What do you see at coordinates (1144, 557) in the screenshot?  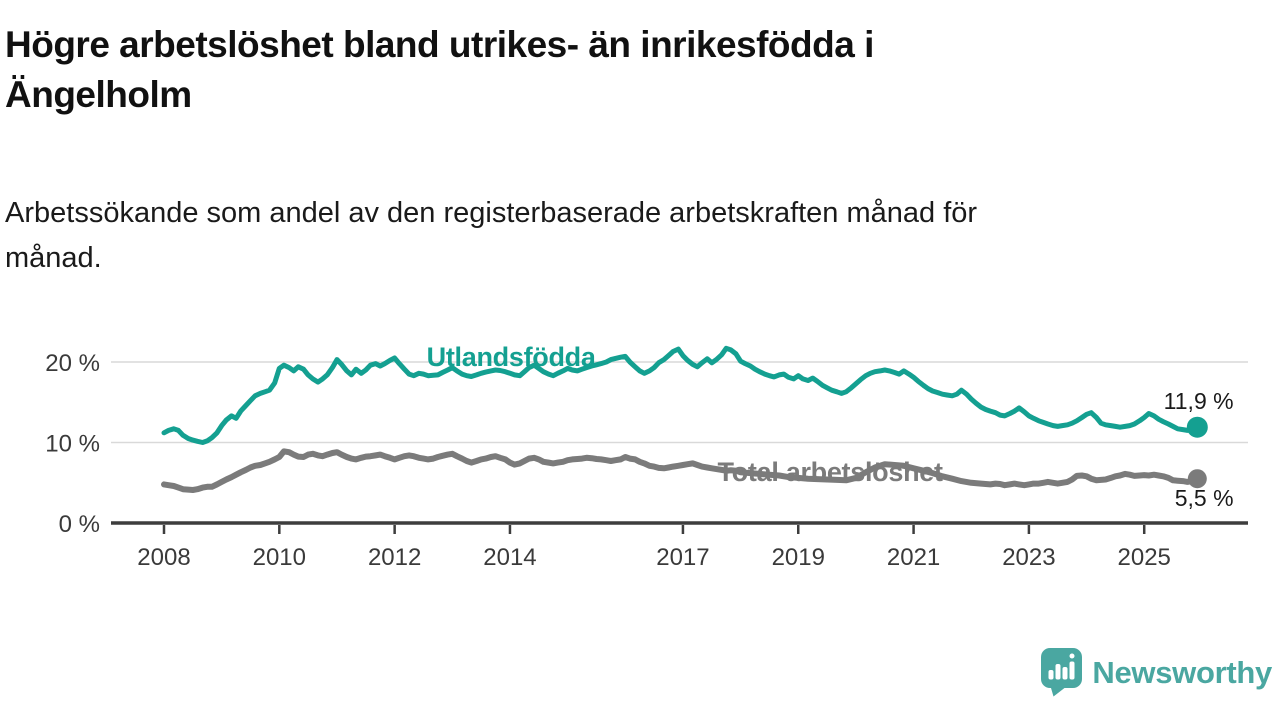 I see `x-axis-tick-label: 2025` at bounding box center [1144, 557].